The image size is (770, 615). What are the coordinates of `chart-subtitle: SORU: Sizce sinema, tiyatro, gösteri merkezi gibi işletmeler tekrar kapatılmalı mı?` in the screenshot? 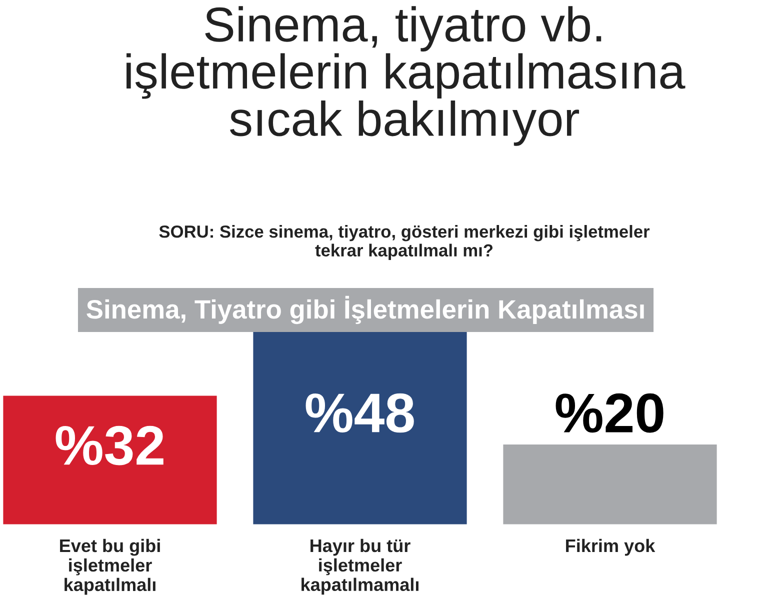 It's located at (404, 242).